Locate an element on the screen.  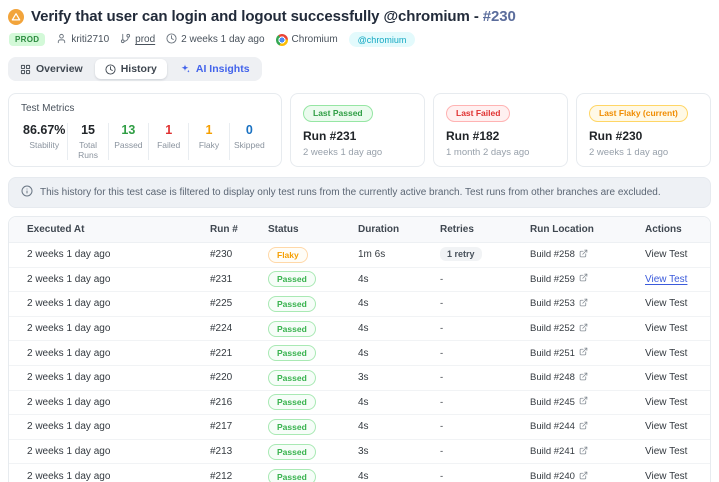
build-link: Build #248 is located at coordinates (587, 378).